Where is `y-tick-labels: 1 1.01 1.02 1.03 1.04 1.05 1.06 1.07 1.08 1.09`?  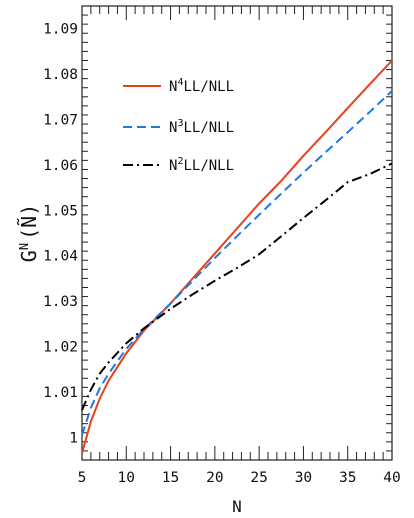
y-tick-labels: 1 1.01 1.02 1.03 1.04 1.05 1.06 1.07 1.08 1.09 is located at coordinates (60, 234).